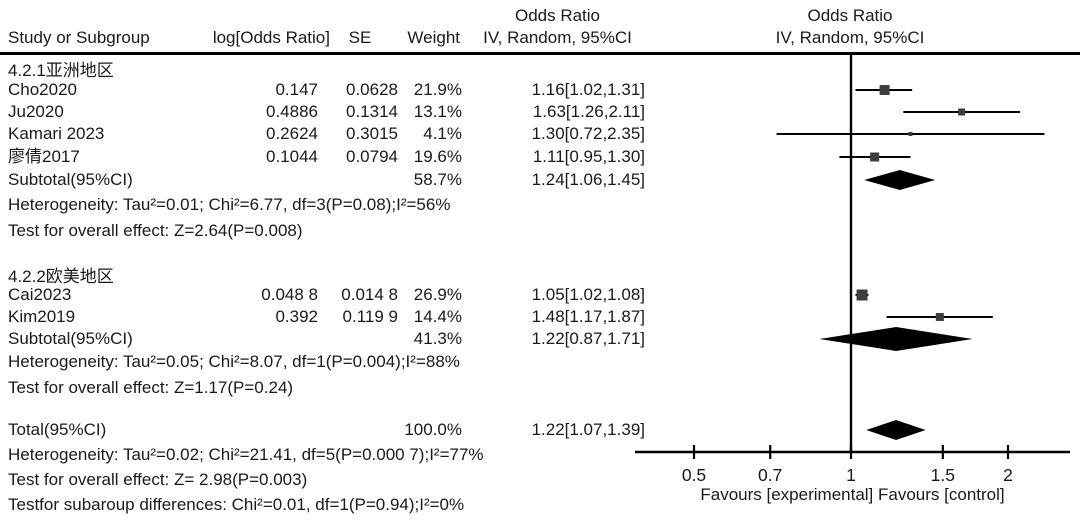 The height and width of the screenshot is (523, 1080). Describe the element at coordinates (437, 179) in the screenshot. I see `weight-value: 58.7%` at that location.